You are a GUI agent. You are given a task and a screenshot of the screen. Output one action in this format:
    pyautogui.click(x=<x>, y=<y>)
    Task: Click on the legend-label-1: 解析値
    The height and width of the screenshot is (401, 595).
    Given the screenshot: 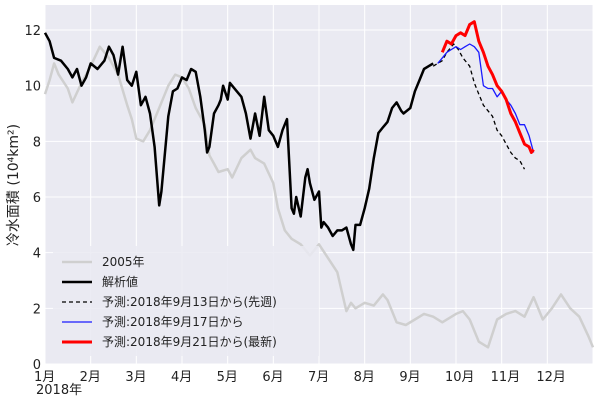 What is the action you would take?
    pyautogui.click(x=120, y=281)
    